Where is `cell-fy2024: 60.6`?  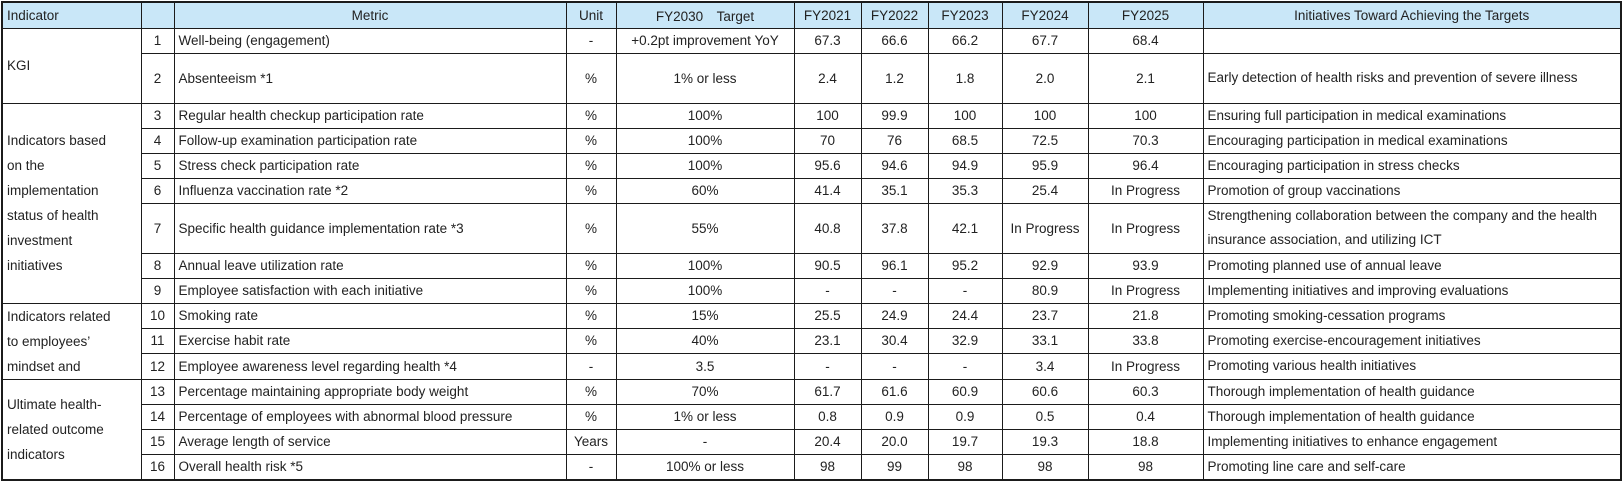 cell-fy2024: 60.6 is located at coordinates (1045, 391).